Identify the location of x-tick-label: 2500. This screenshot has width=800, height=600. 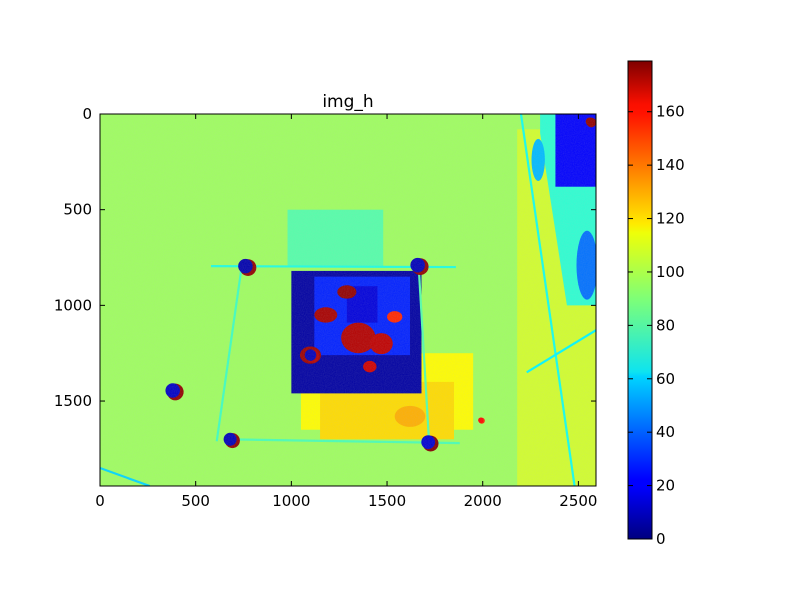
(578, 501).